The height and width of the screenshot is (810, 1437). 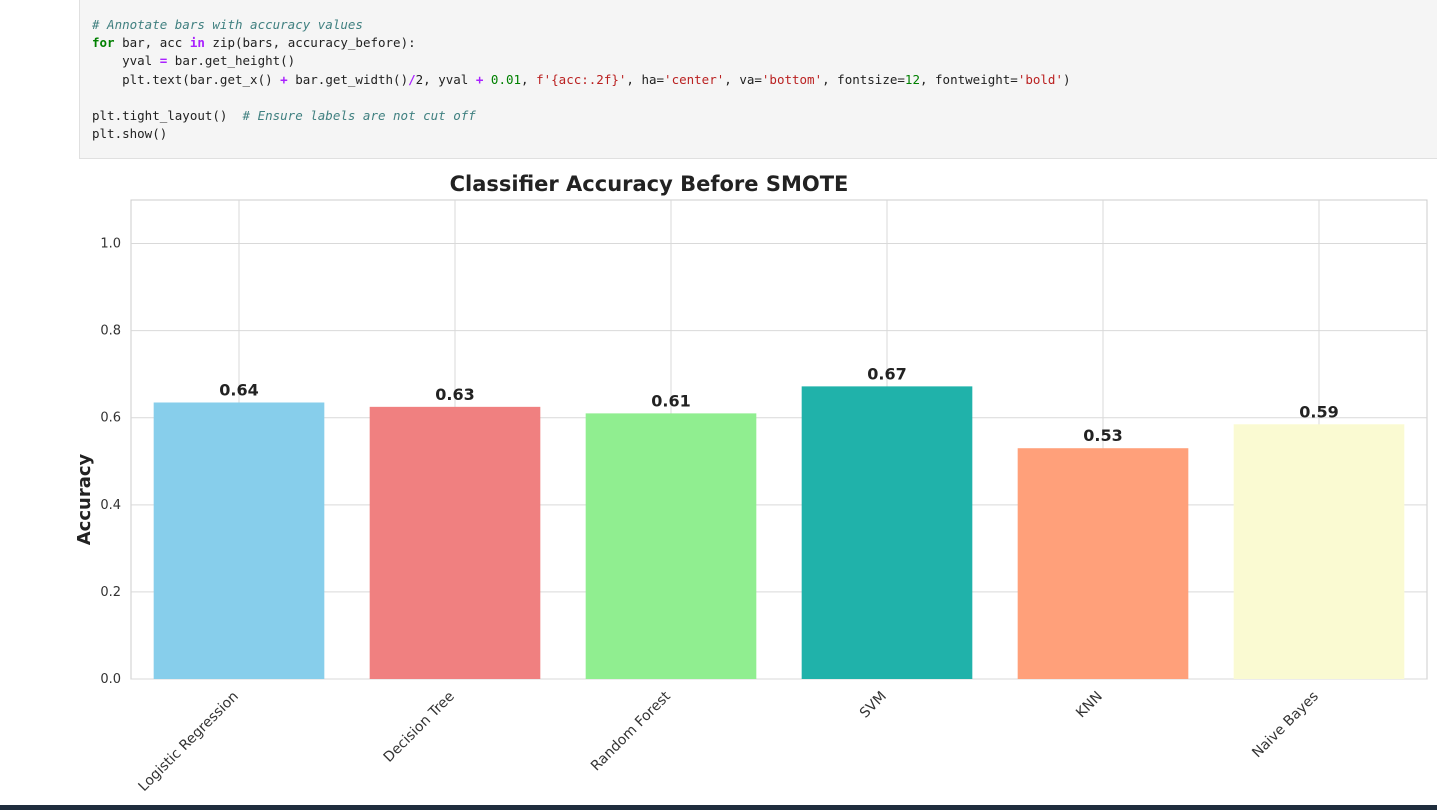 What do you see at coordinates (445, 79) in the screenshot?
I see `code-token: 2, yval` at bounding box center [445, 79].